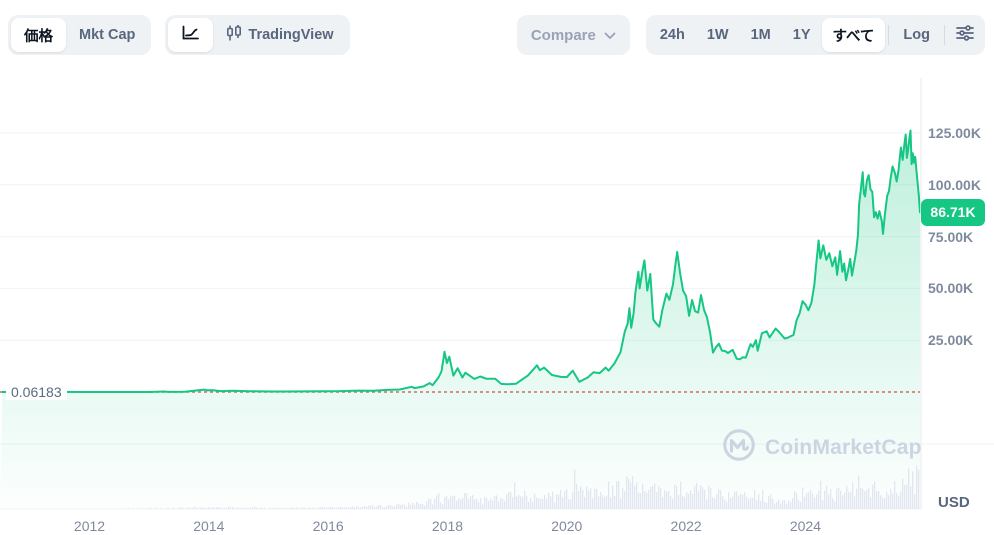 This screenshot has width=994, height=535. Describe the element at coordinates (801, 35) in the screenshot. I see `range-option-1y: 1Y` at that location.